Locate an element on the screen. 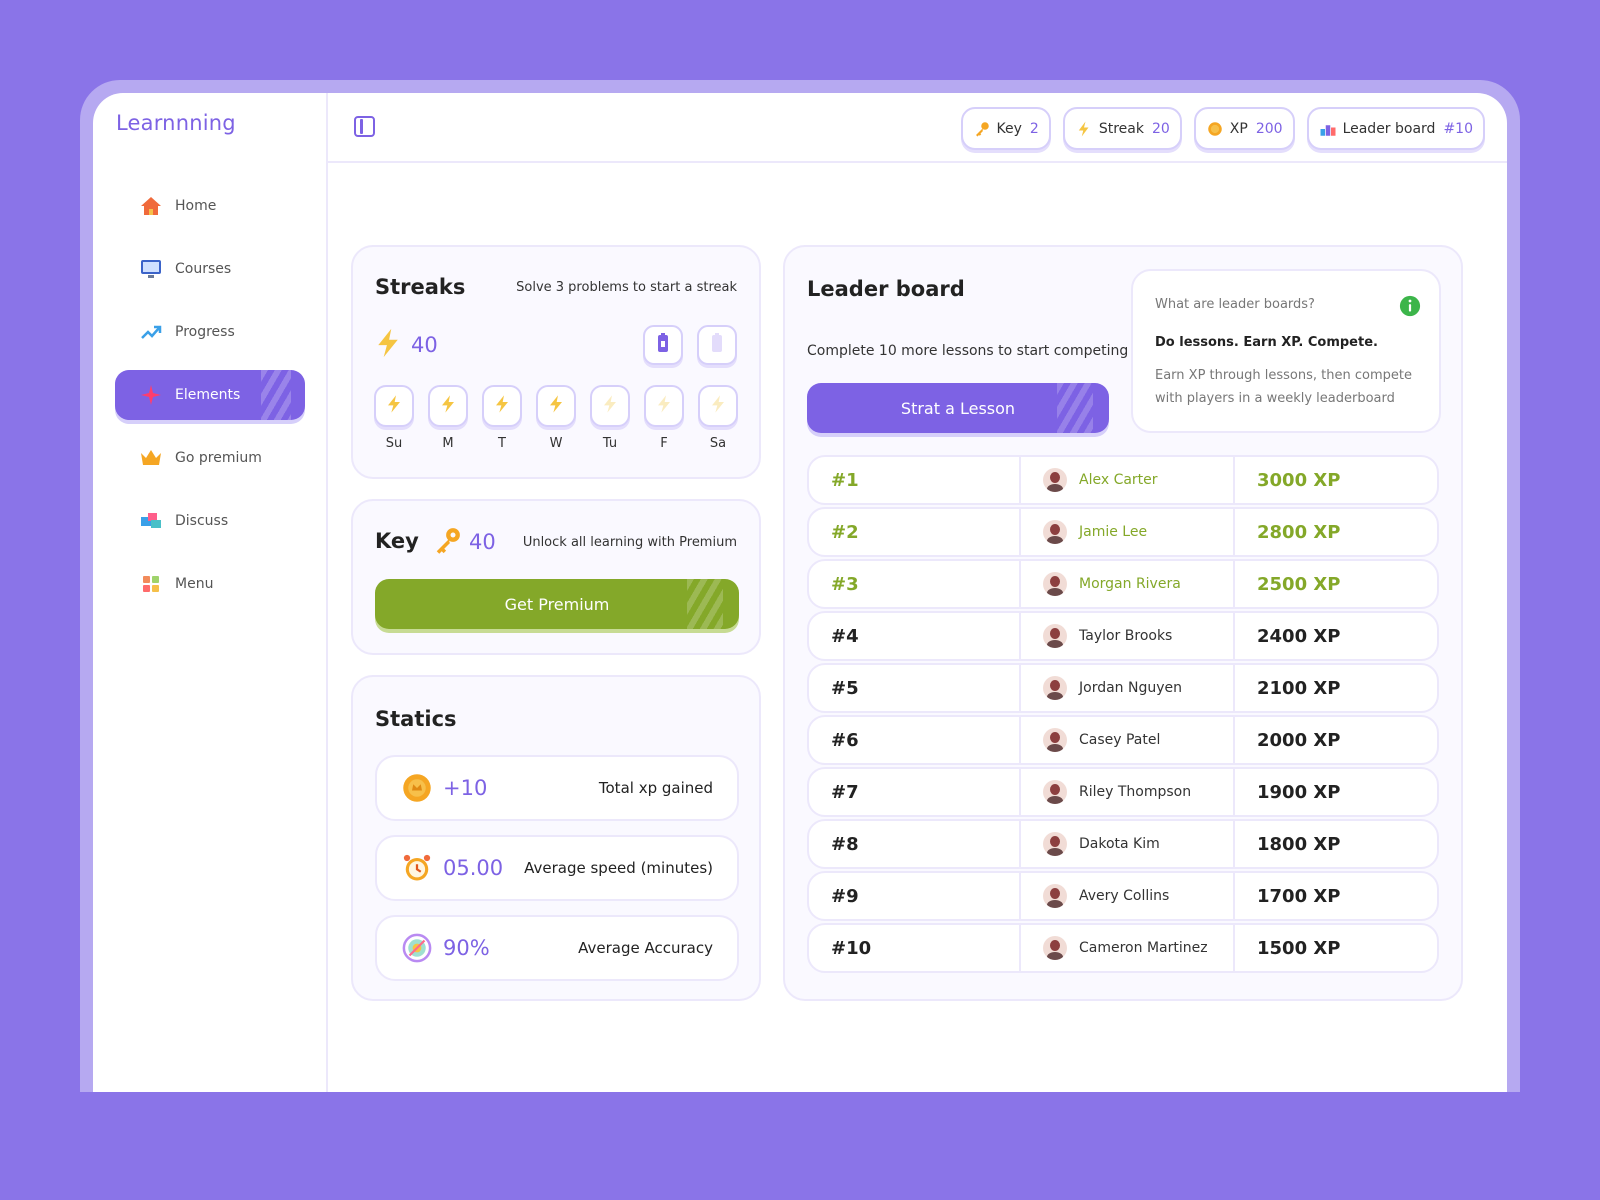 Image resolution: width=1600 pixels, height=1200 pixels. sidebar-item-elements: Elements is located at coordinates (210, 395).